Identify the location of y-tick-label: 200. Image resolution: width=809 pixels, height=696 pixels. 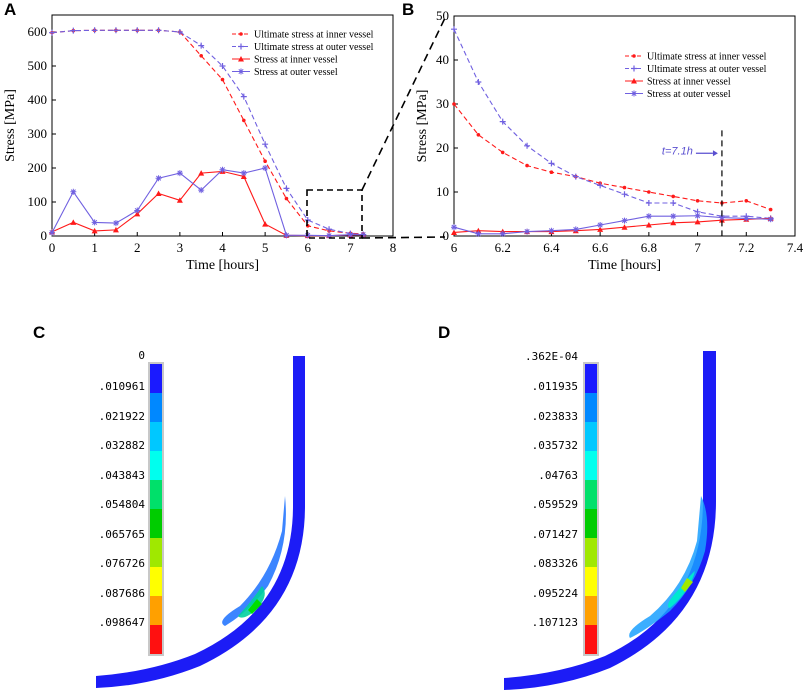
(38, 167).